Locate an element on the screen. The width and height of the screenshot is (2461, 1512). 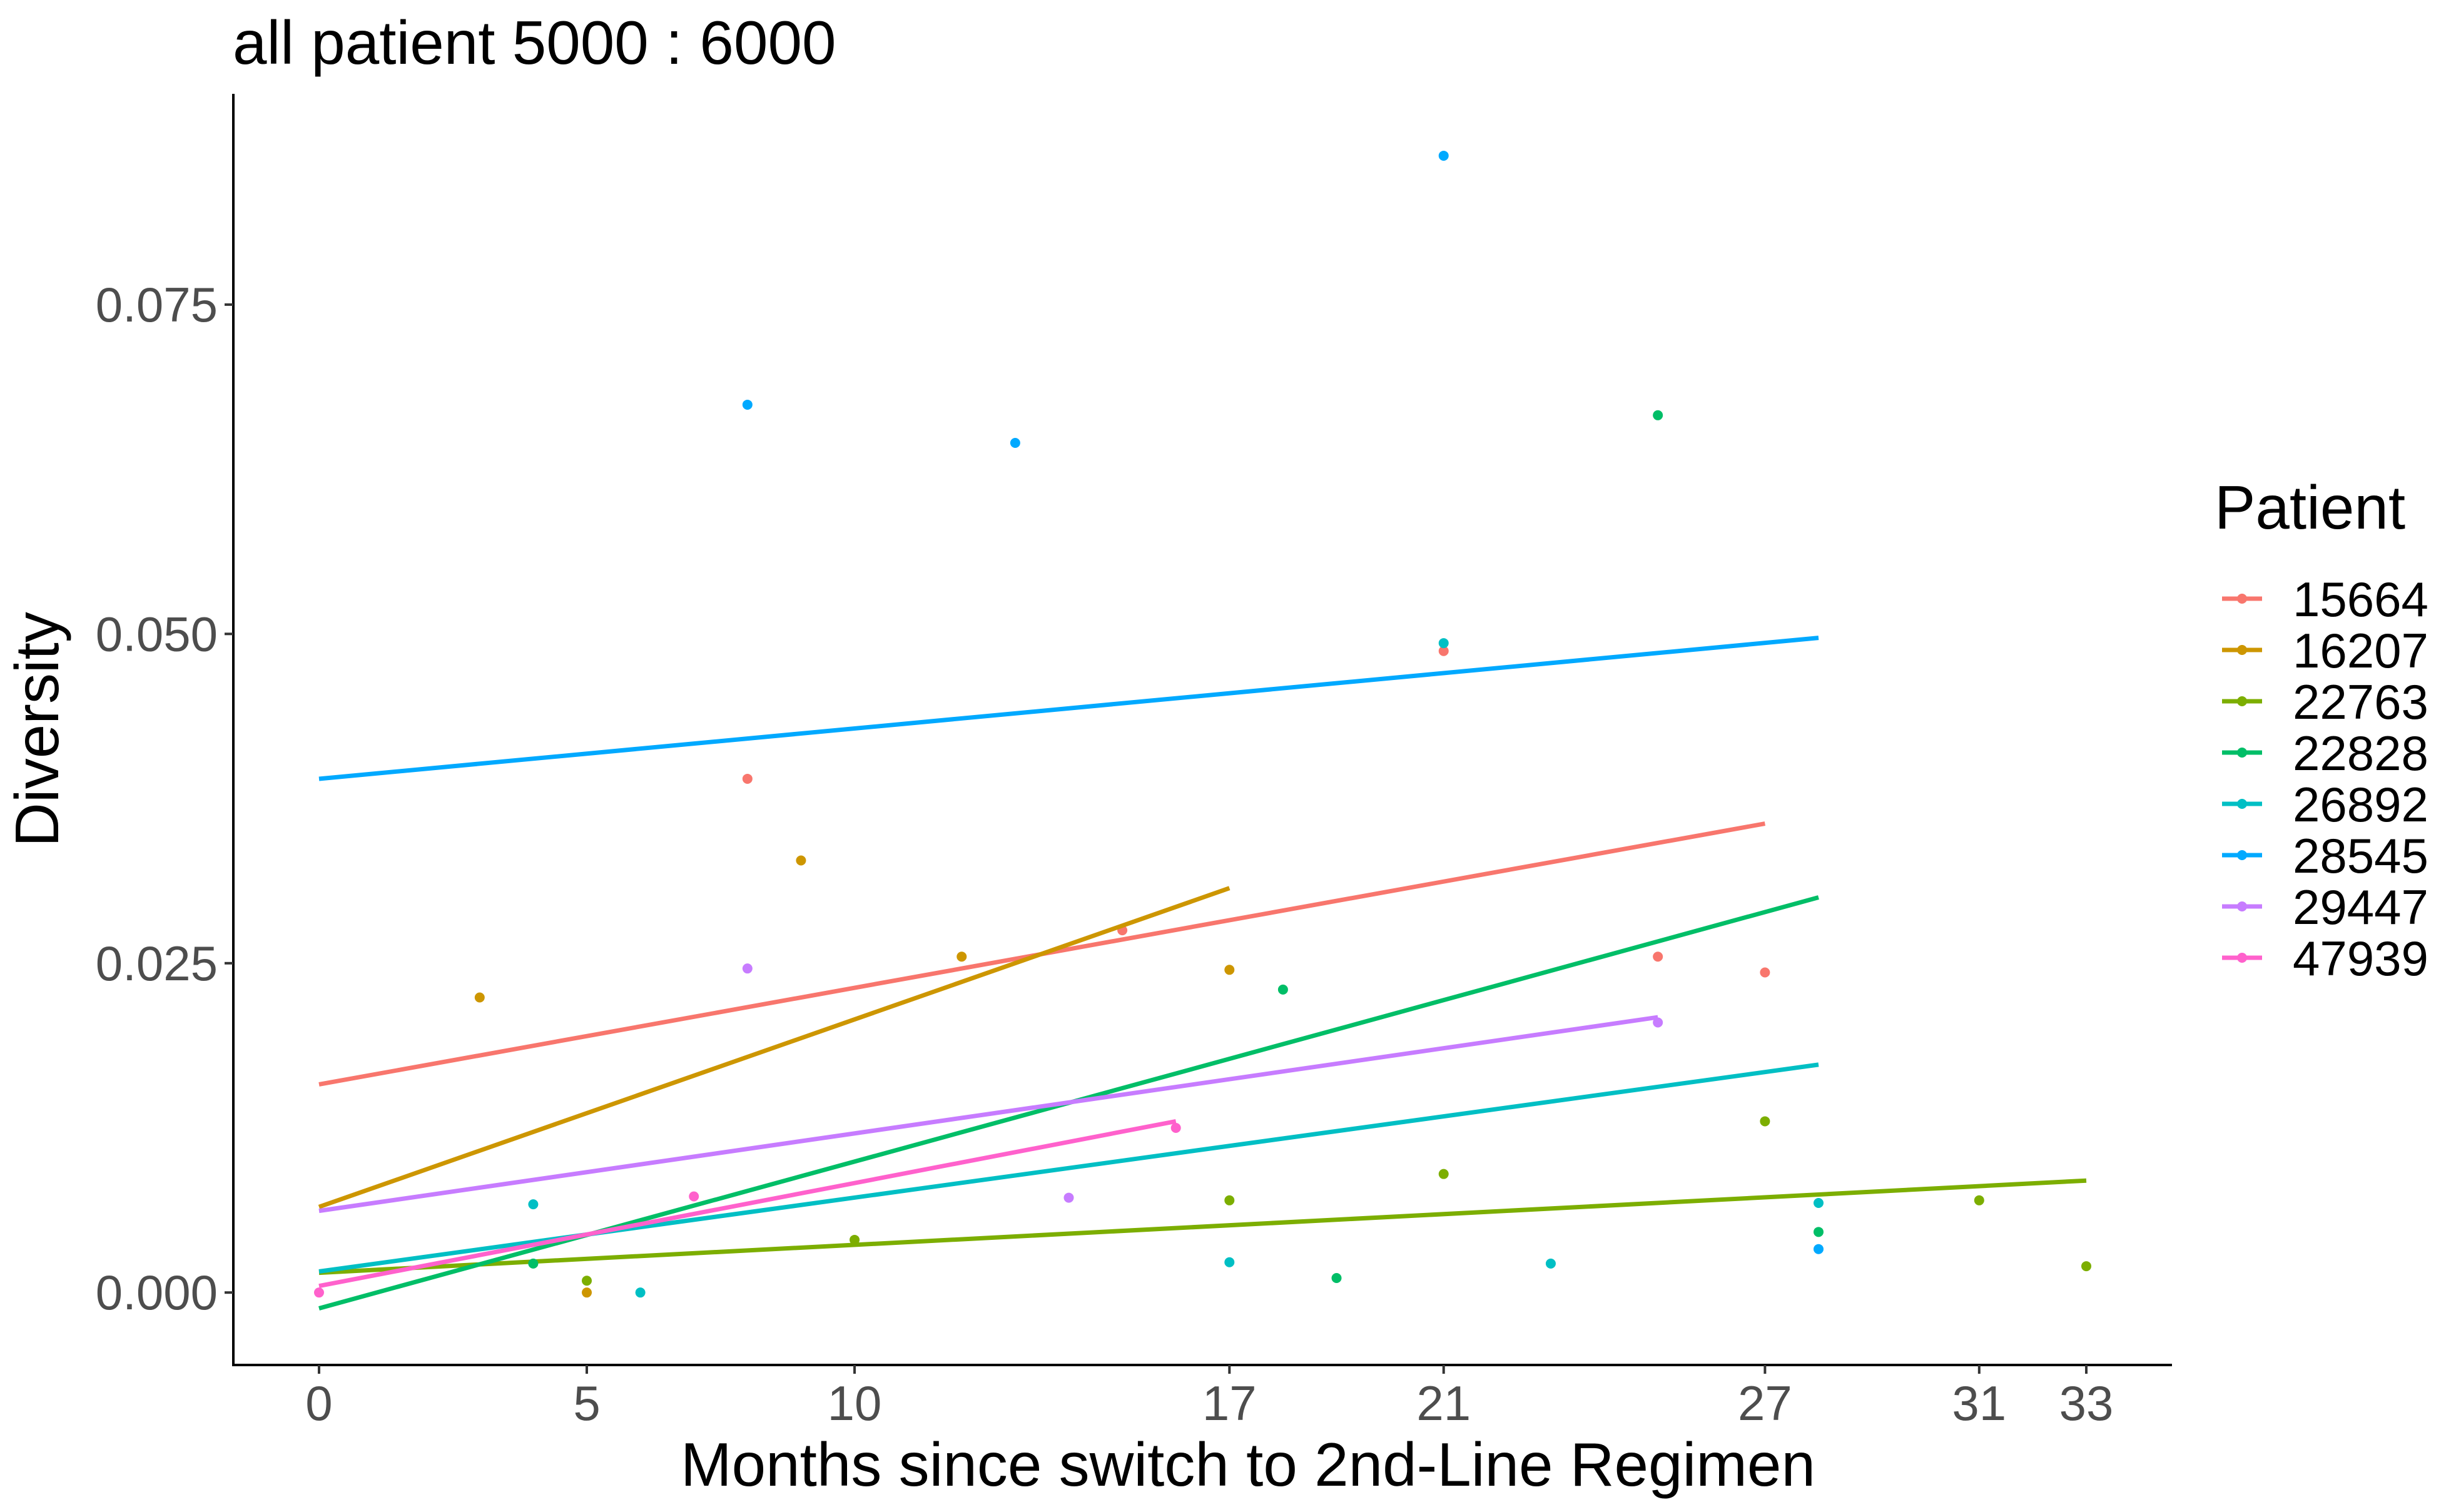
x-tick-label: 17 is located at coordinates (1229, 1403).